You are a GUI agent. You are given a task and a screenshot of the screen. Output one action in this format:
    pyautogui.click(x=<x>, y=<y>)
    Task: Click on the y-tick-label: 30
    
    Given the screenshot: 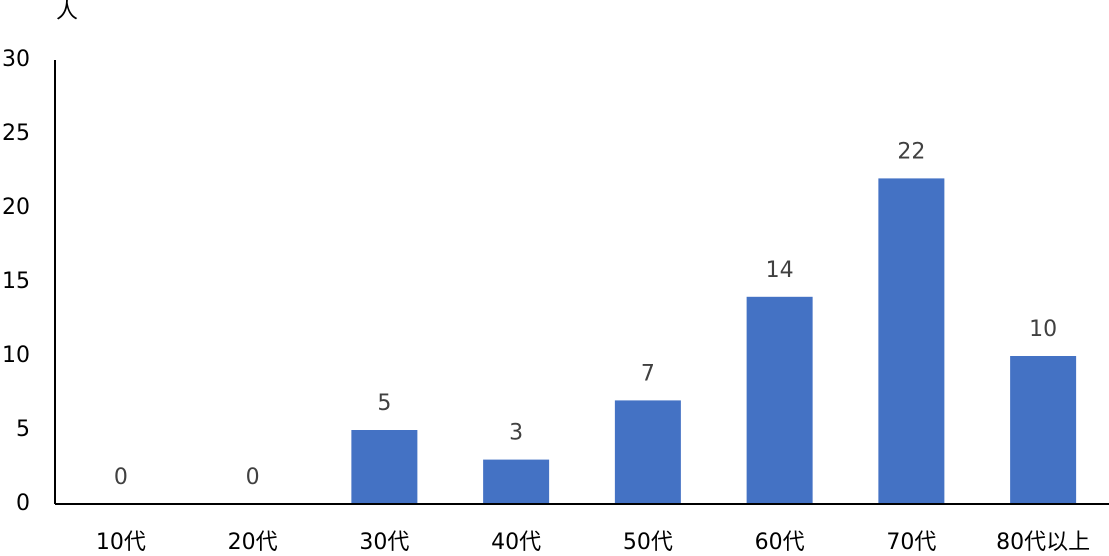 What is the action you would take?
    pyautogui.click(x=16, y=59)
    